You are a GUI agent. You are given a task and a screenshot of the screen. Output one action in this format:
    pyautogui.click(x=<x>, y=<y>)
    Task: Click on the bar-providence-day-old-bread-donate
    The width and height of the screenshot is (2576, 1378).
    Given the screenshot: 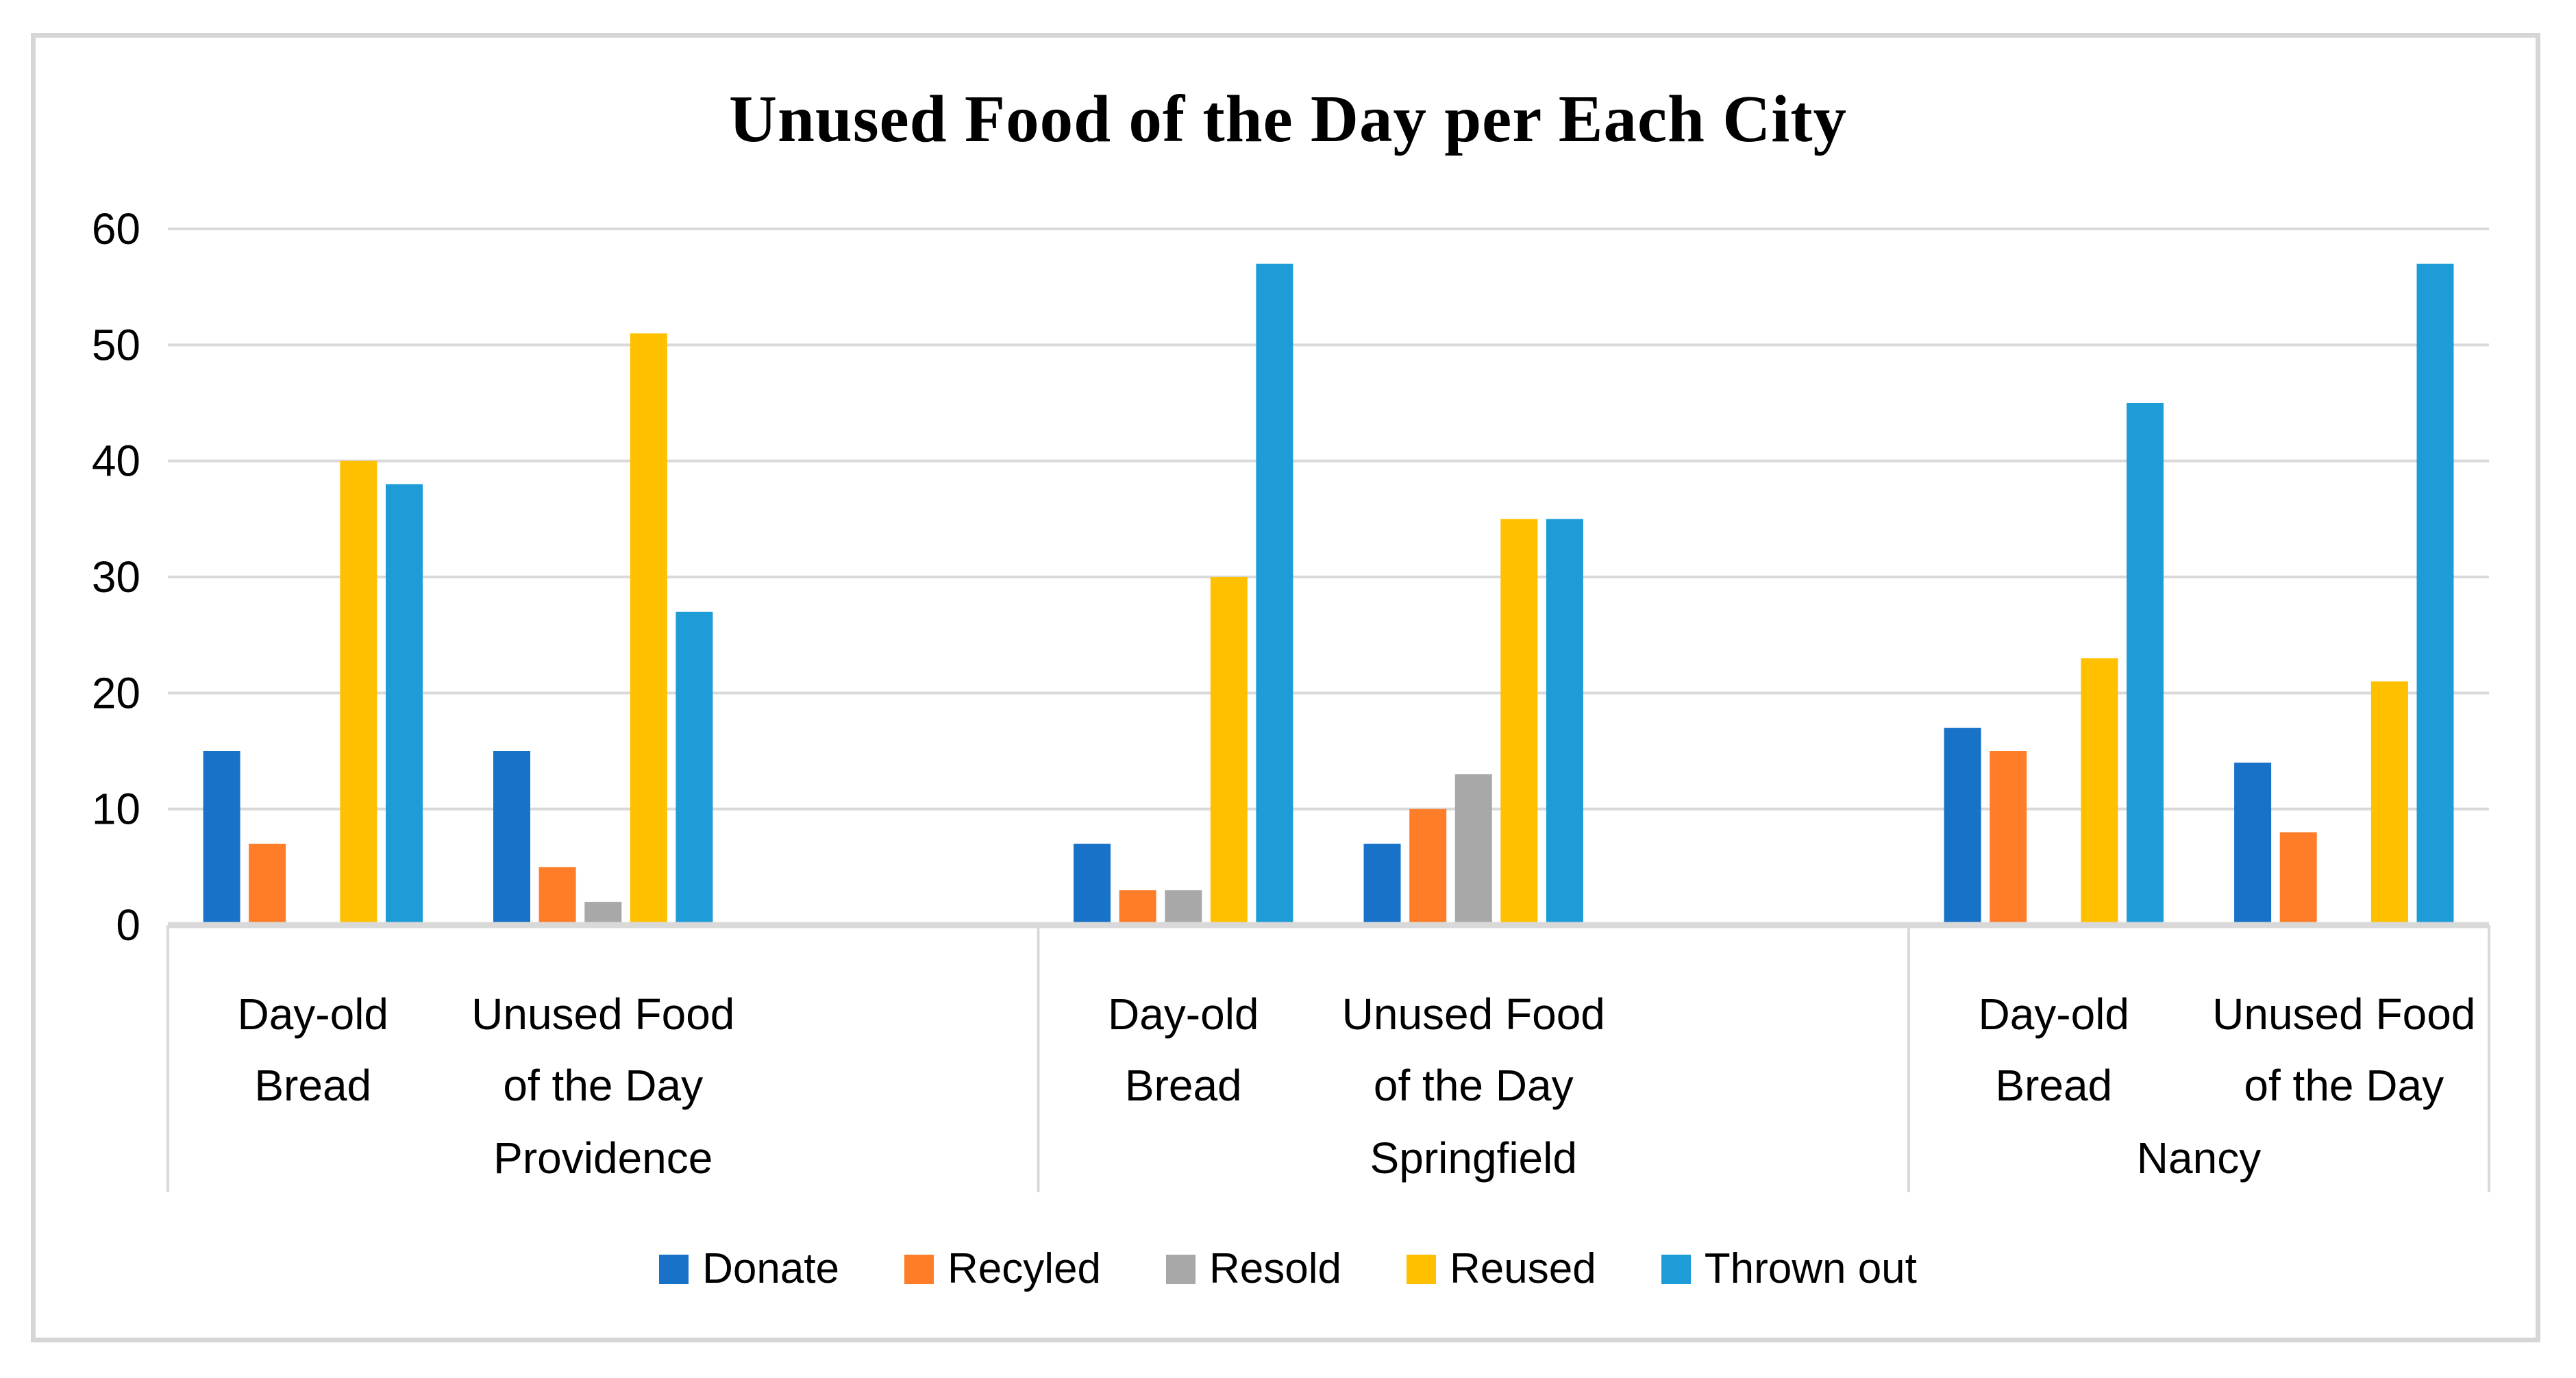 What is the action you would take?
    pyautogui.click(x=221, y=838)
    